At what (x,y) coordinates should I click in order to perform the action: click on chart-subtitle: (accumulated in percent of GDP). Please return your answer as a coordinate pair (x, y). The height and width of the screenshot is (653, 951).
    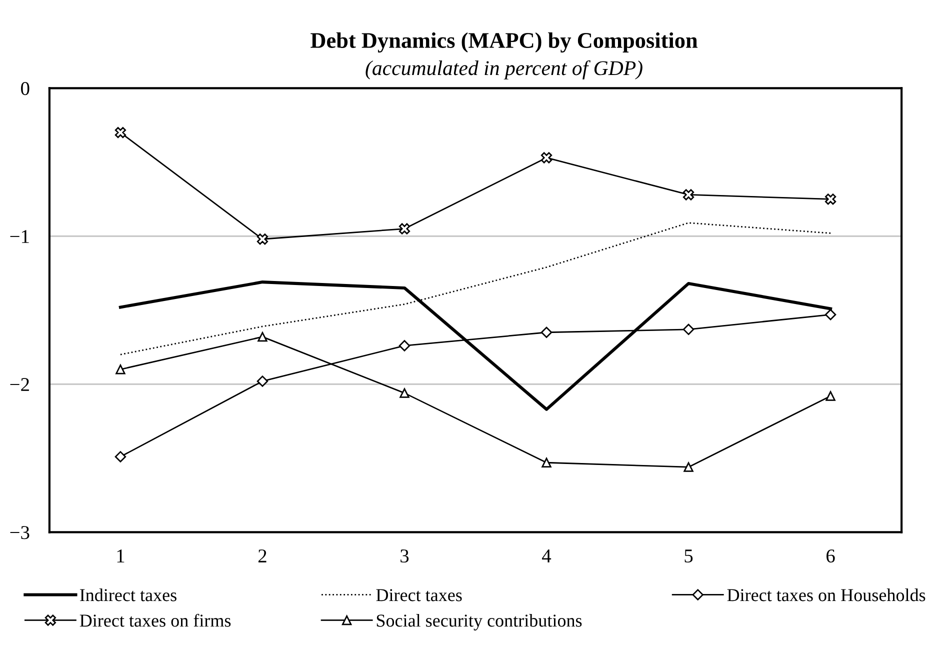
    Looking at the image, I should click on (504, 70).